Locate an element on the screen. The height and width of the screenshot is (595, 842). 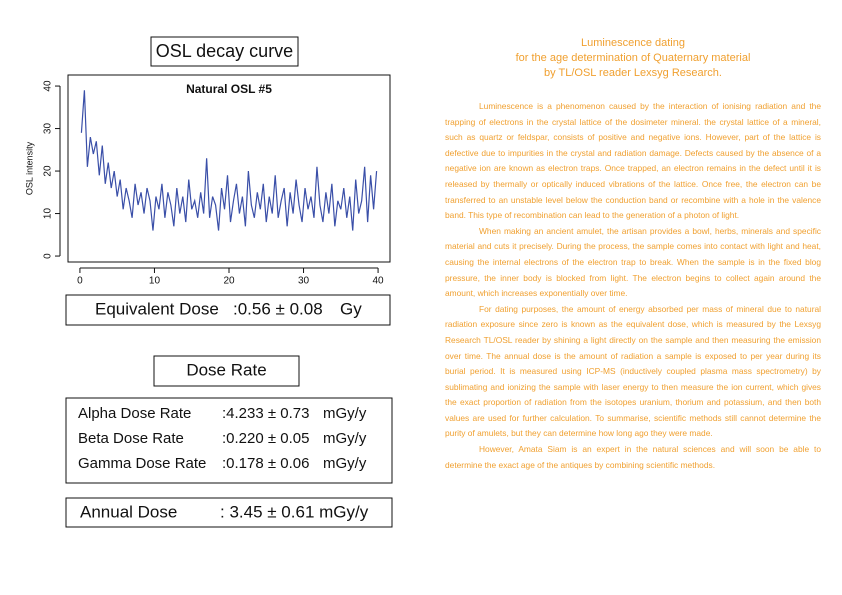
equivalent-dose-label: Equivalent Dose is located at coordinates (157, 308).